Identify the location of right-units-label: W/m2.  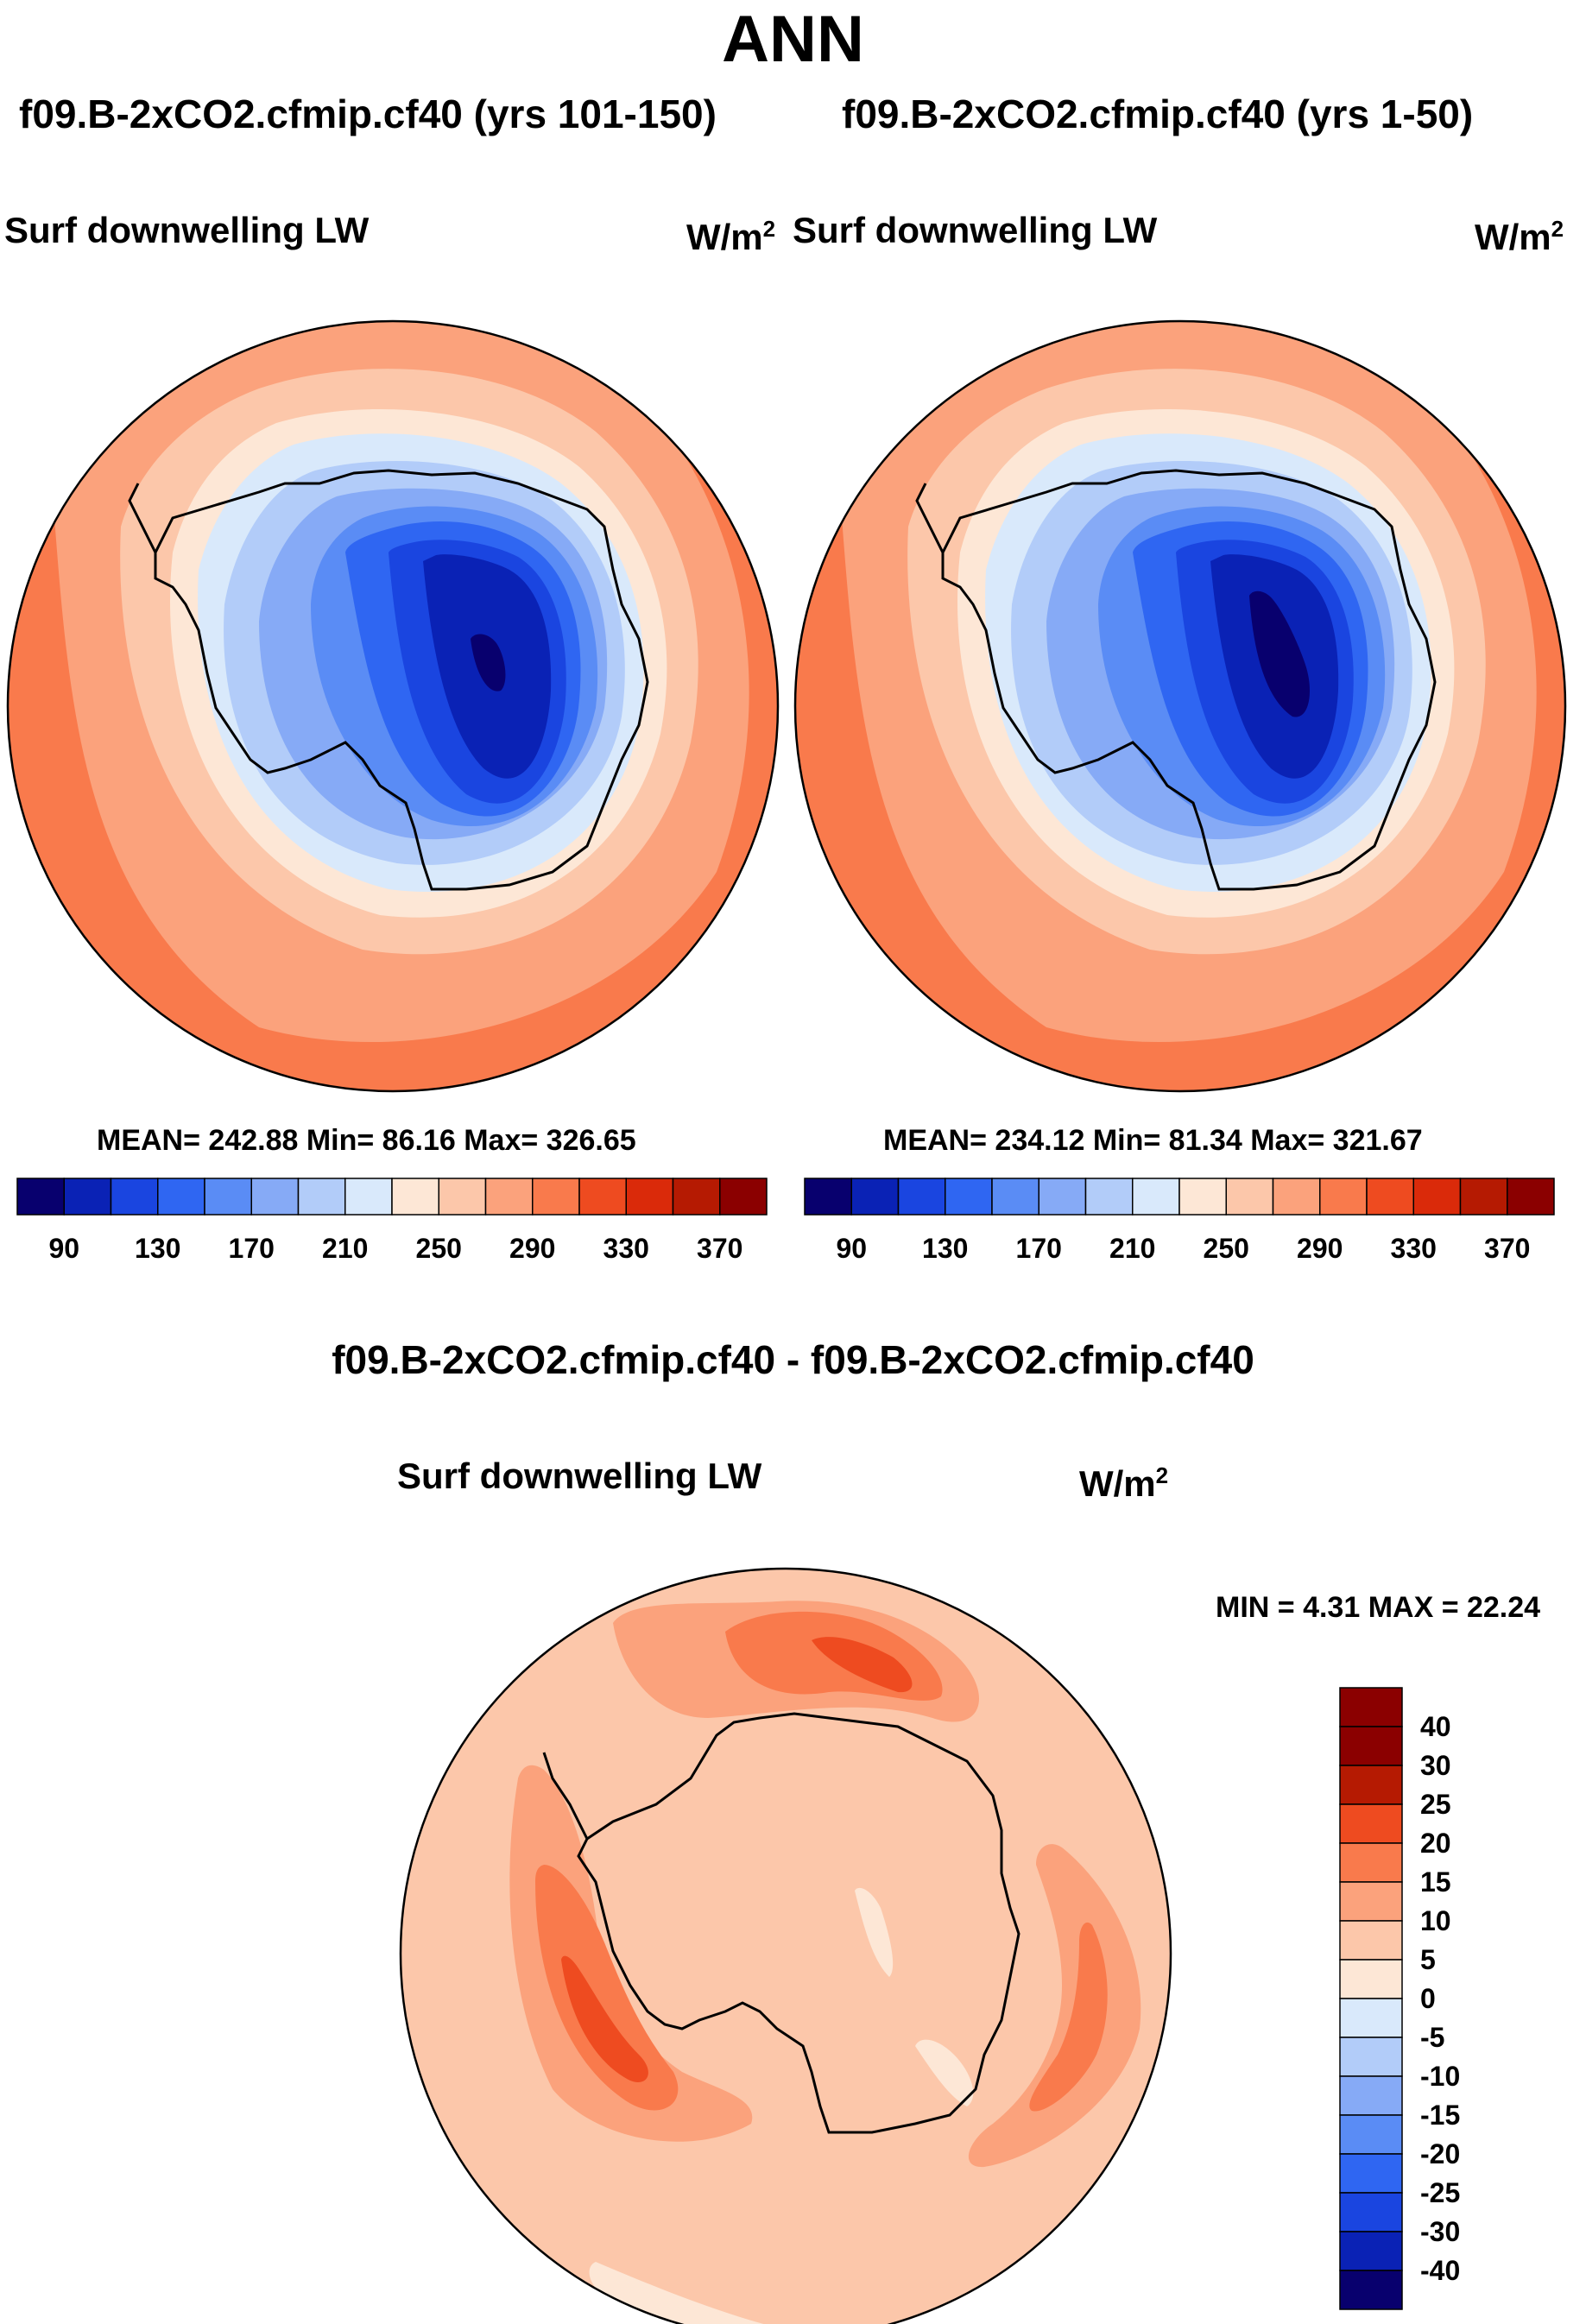
(1519, 236).